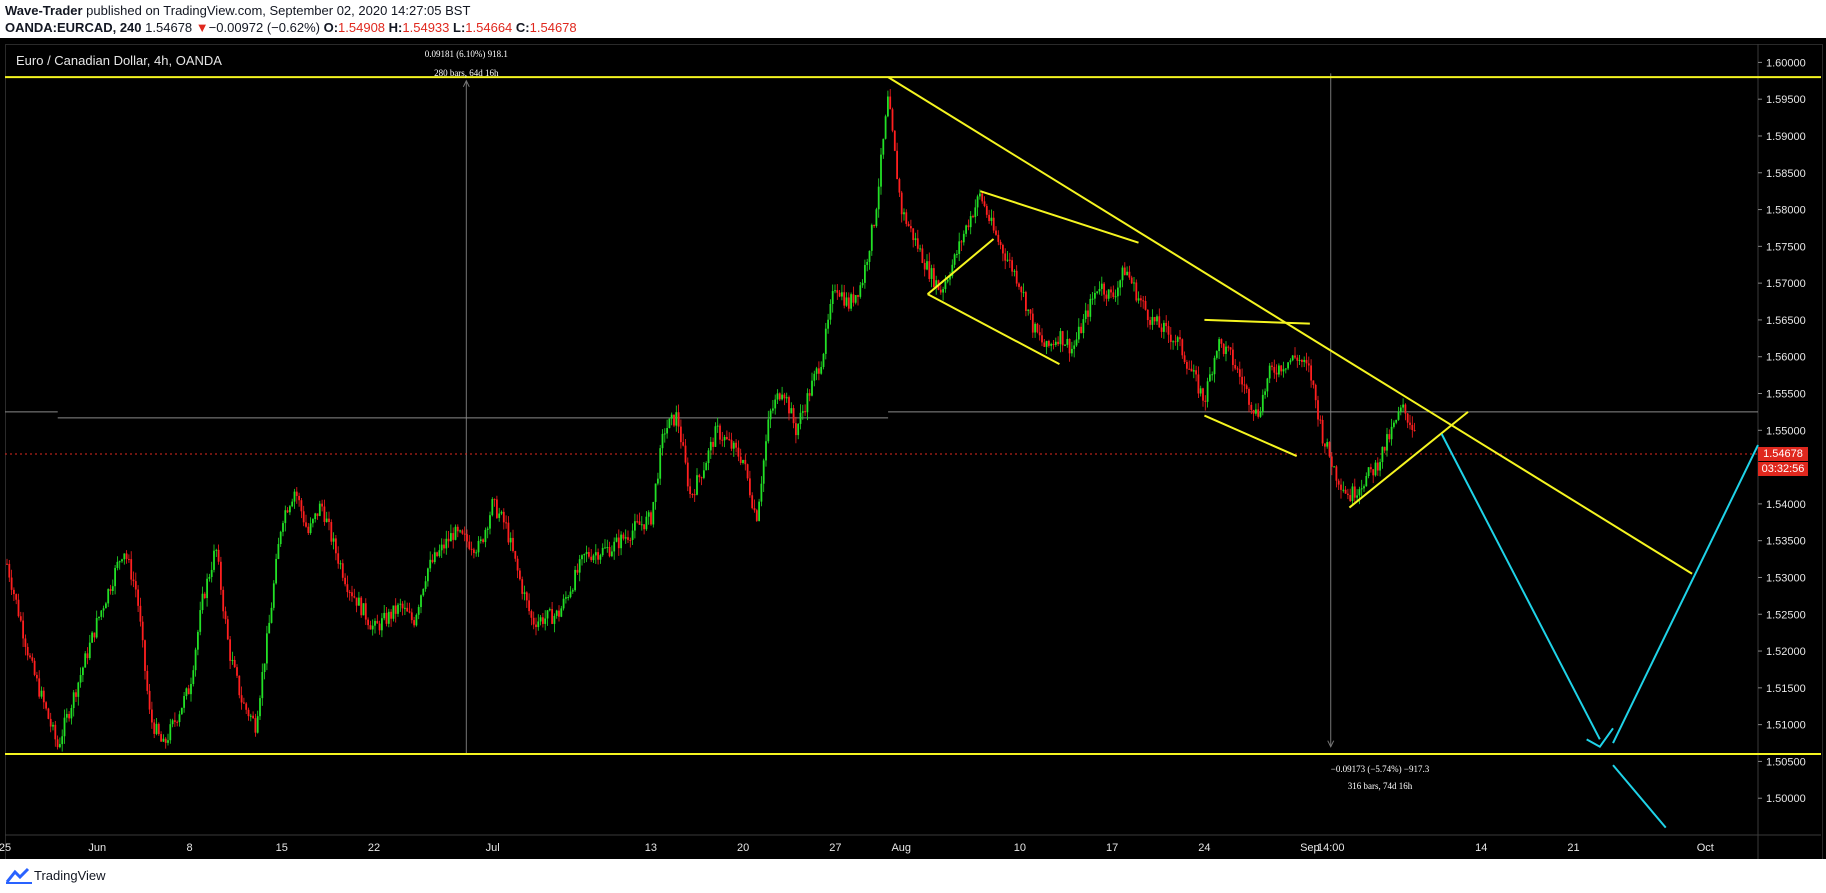  What do you see at coordinates (1786, 542) in the screenshot?
I see `price-tick-label: 1.53500` at bounding box center [1786, 542].